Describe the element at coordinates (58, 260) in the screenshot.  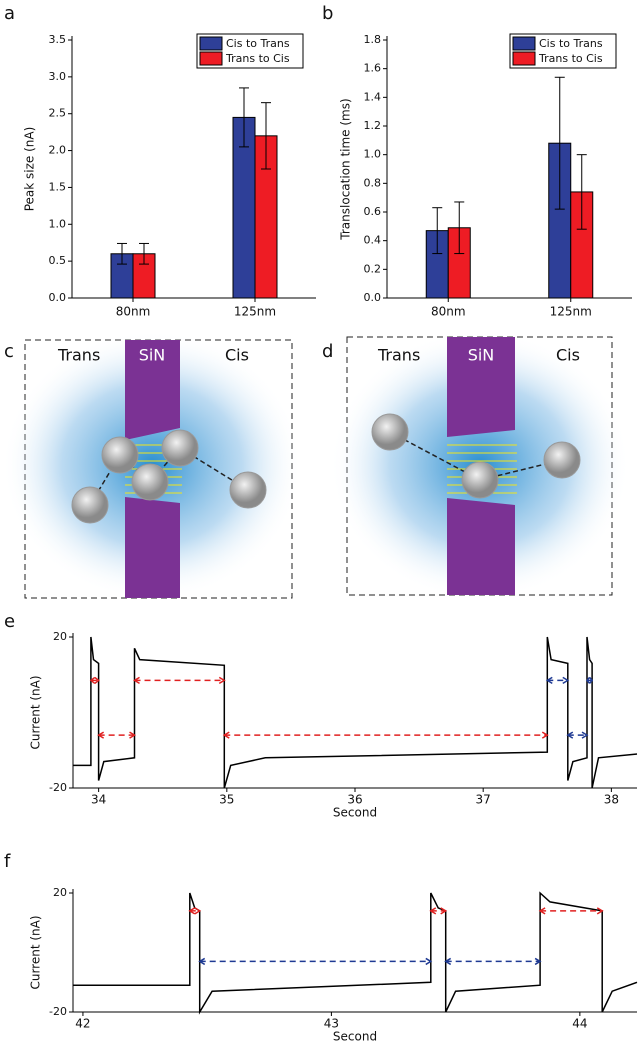
I see `y-tick-label: 0.5` at that location.